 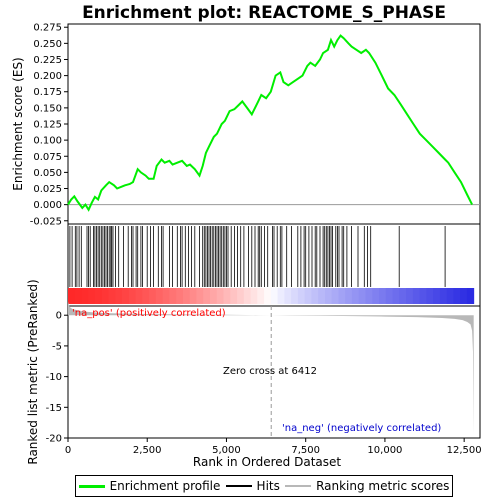 What do you see at coordinates (68, 450) in the screenshot?
I see `rank-x-tick-label: 0` at bounding box center [68, 450].